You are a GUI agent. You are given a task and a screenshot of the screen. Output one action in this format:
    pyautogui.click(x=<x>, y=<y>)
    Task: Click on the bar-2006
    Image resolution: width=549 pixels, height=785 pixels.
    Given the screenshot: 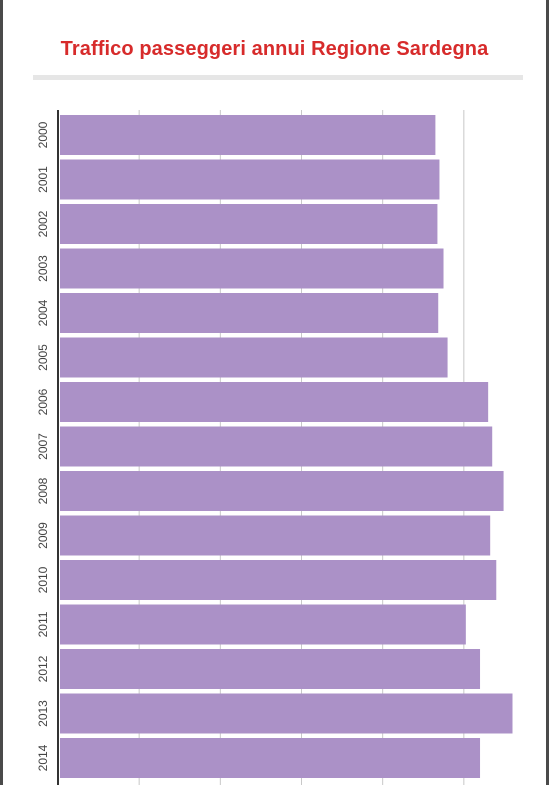 What is the action you would take?
    pyautogui.click(x=274, y=402)
    